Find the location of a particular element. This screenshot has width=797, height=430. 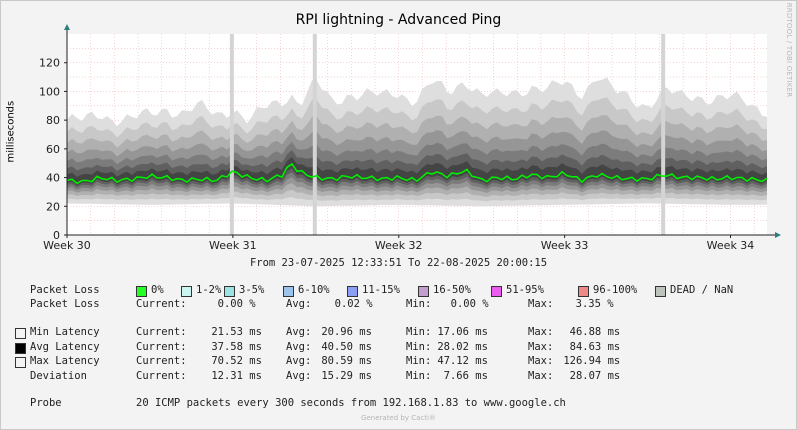

x-tick-label: Week 31 is located at coordinates (233, 245).